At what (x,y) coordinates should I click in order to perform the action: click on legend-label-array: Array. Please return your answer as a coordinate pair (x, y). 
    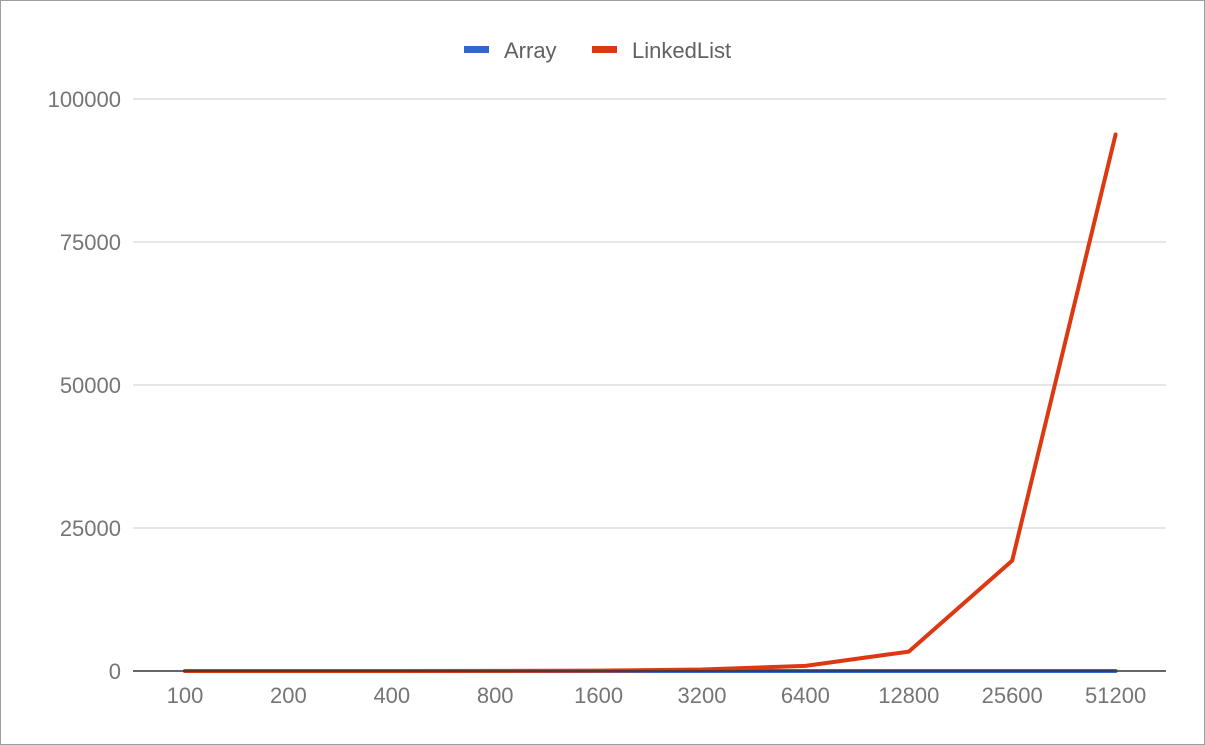
    Looking at the image, I should click on (530, 50).